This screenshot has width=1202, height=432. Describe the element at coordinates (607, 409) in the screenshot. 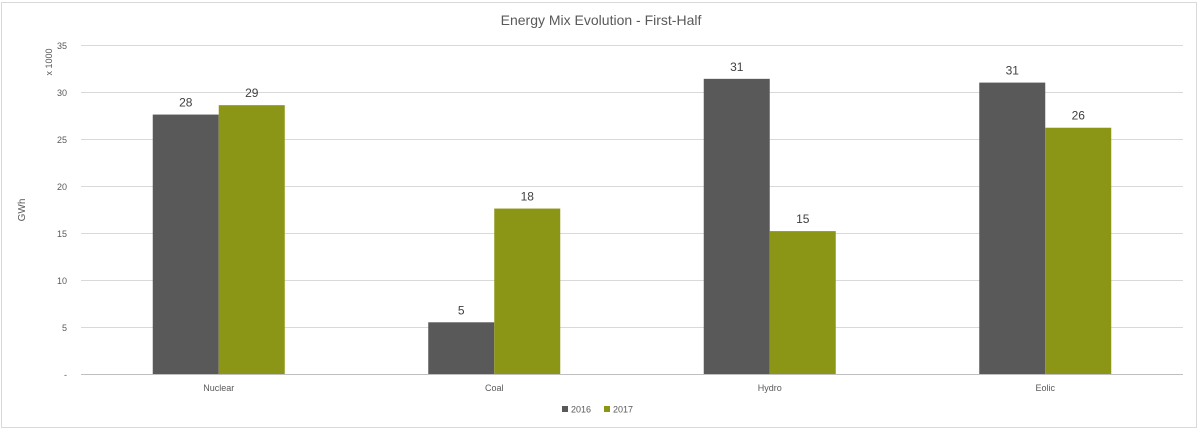

I see `legend-swatch-2017` at that location.